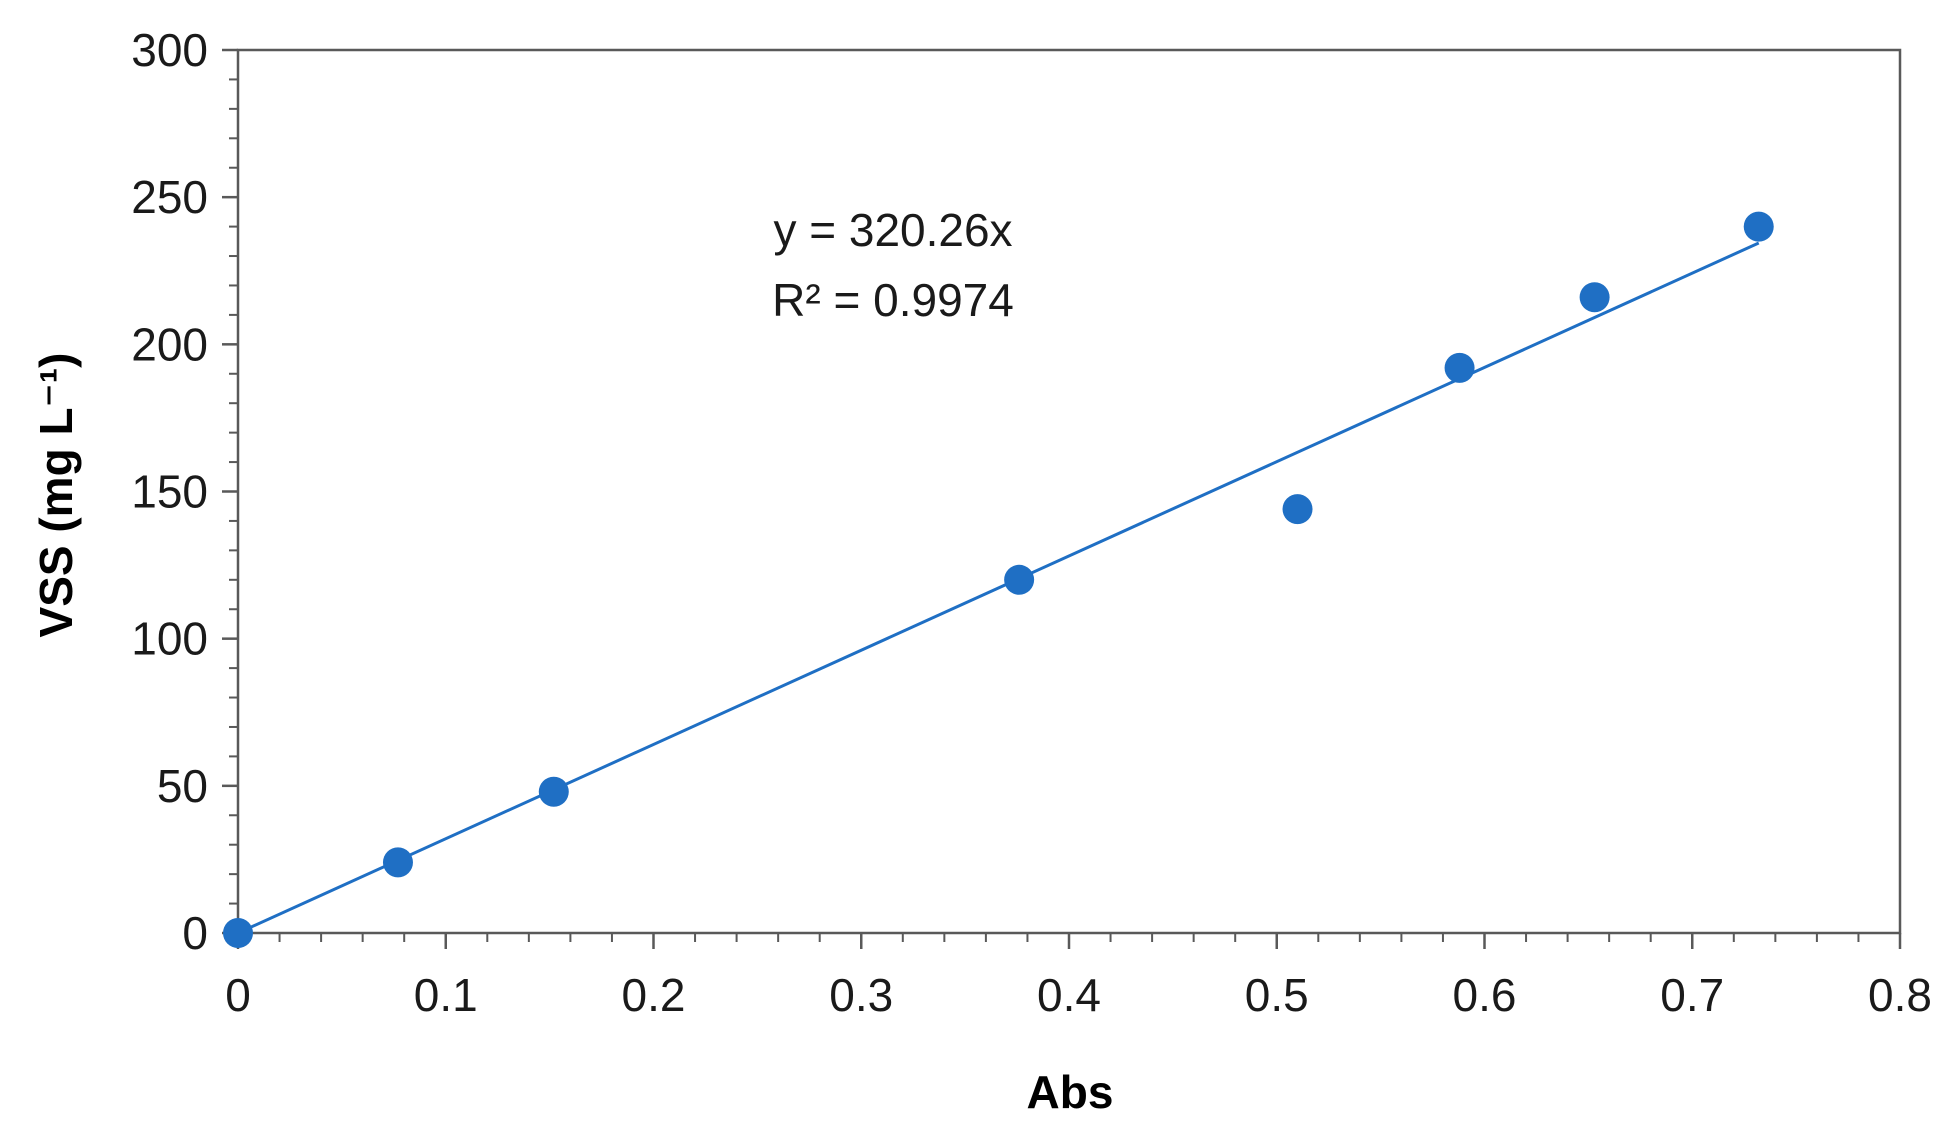 This screenshot has width=1944, height=1129. I want to click on y-tick-label: 150, so click(169, 492).